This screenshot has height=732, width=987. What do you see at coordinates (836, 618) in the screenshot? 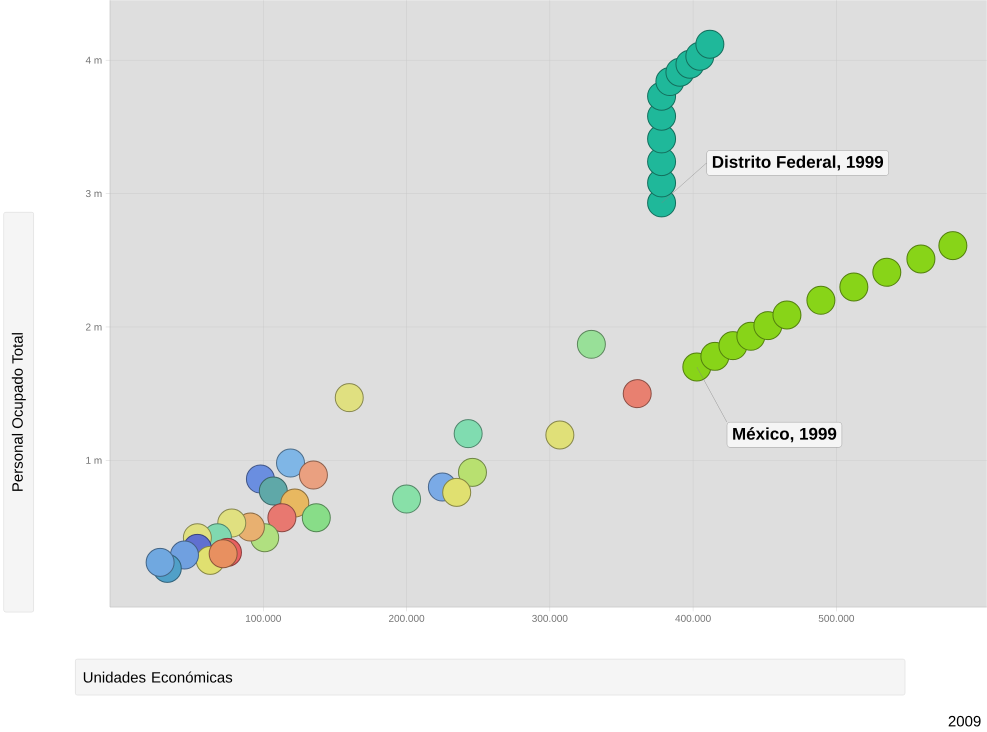
I see `x-tick-label: 500.000` at bounding box center [836, 618].